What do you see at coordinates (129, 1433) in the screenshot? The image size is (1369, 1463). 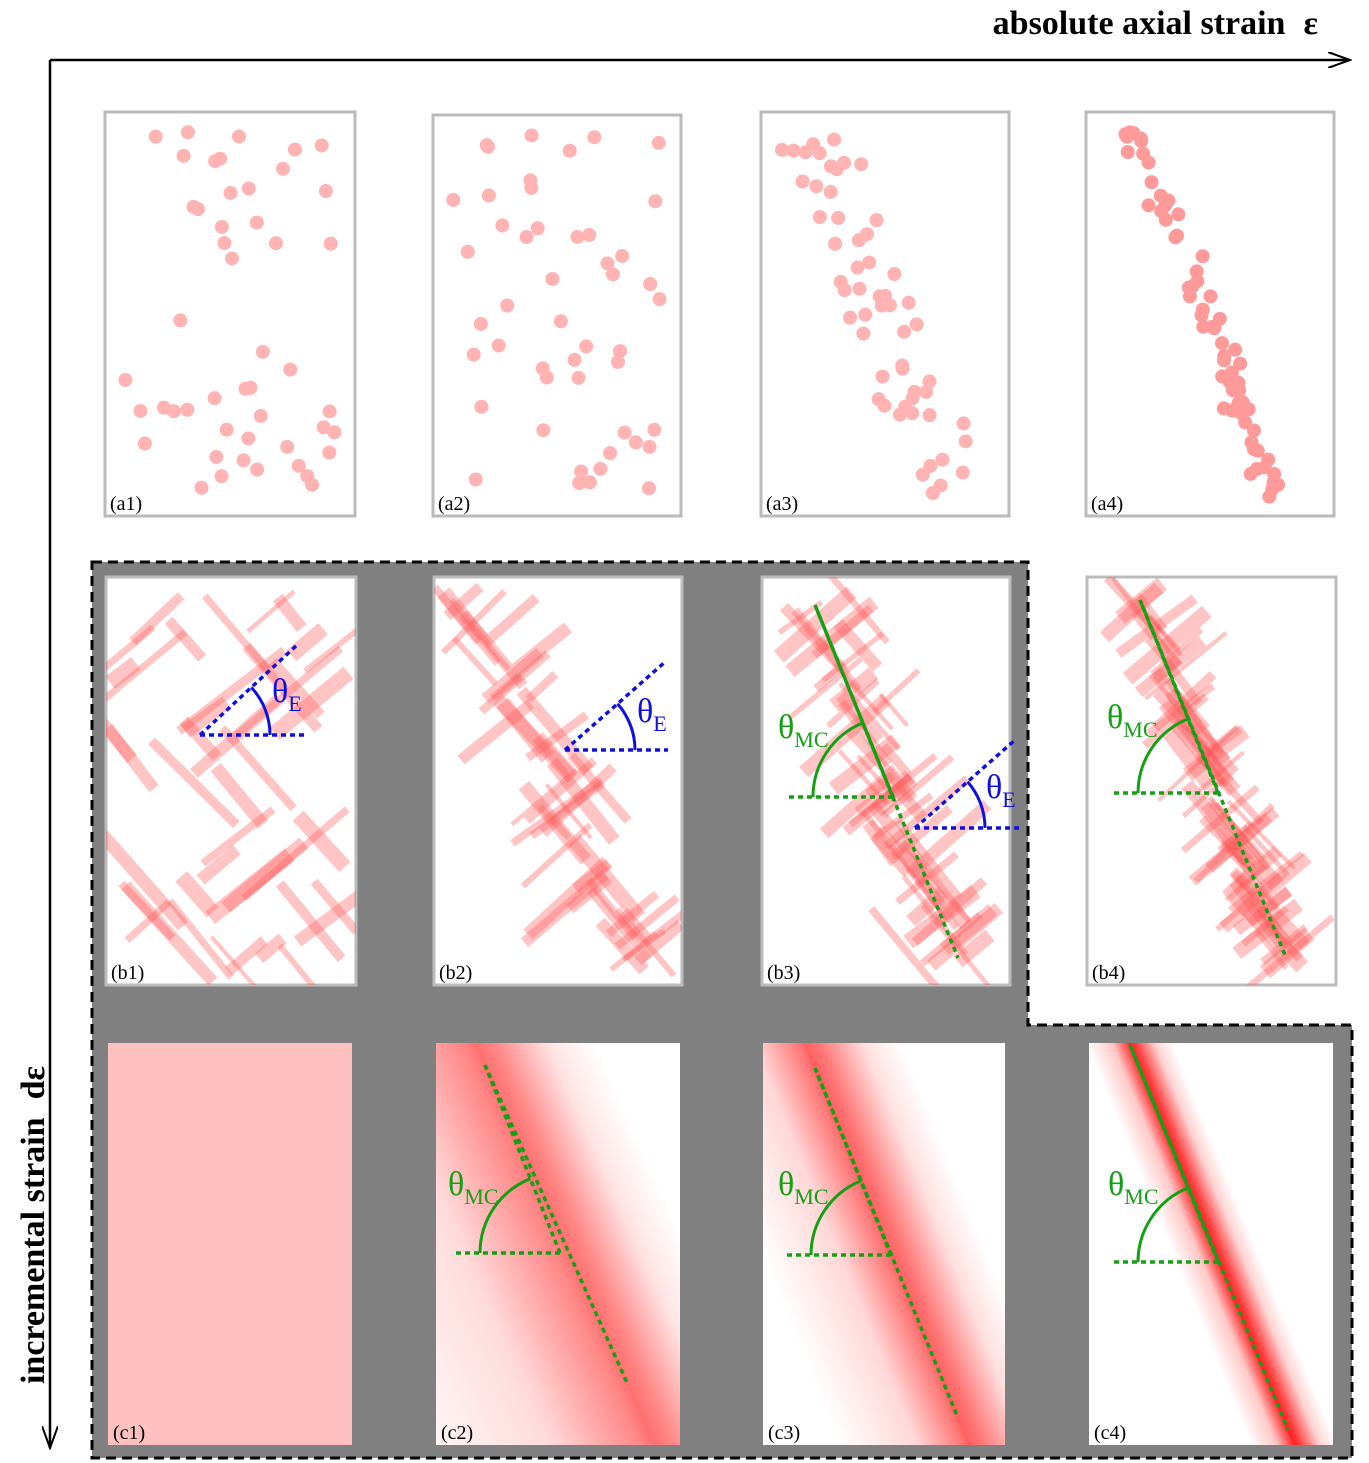 I see `panel-label: (c1)` at bounding box center [129, 1433].